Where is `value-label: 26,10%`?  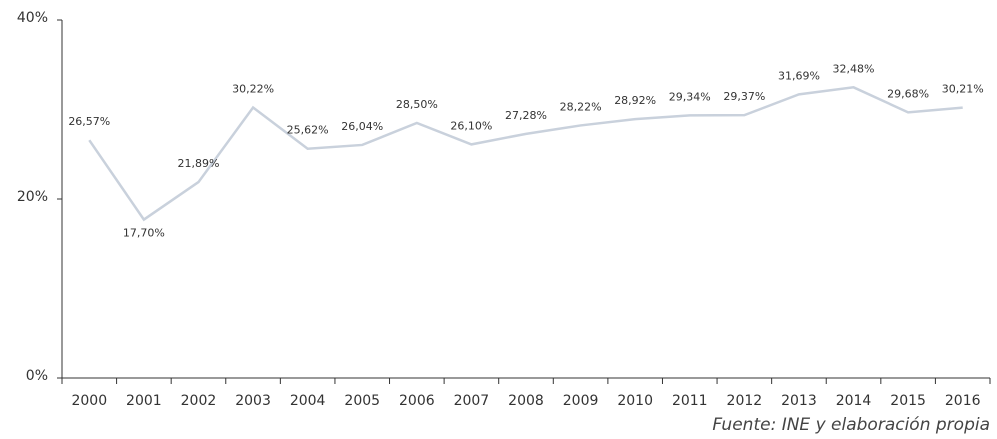
value-label: 26,10% is located at coordinates (471, 125).